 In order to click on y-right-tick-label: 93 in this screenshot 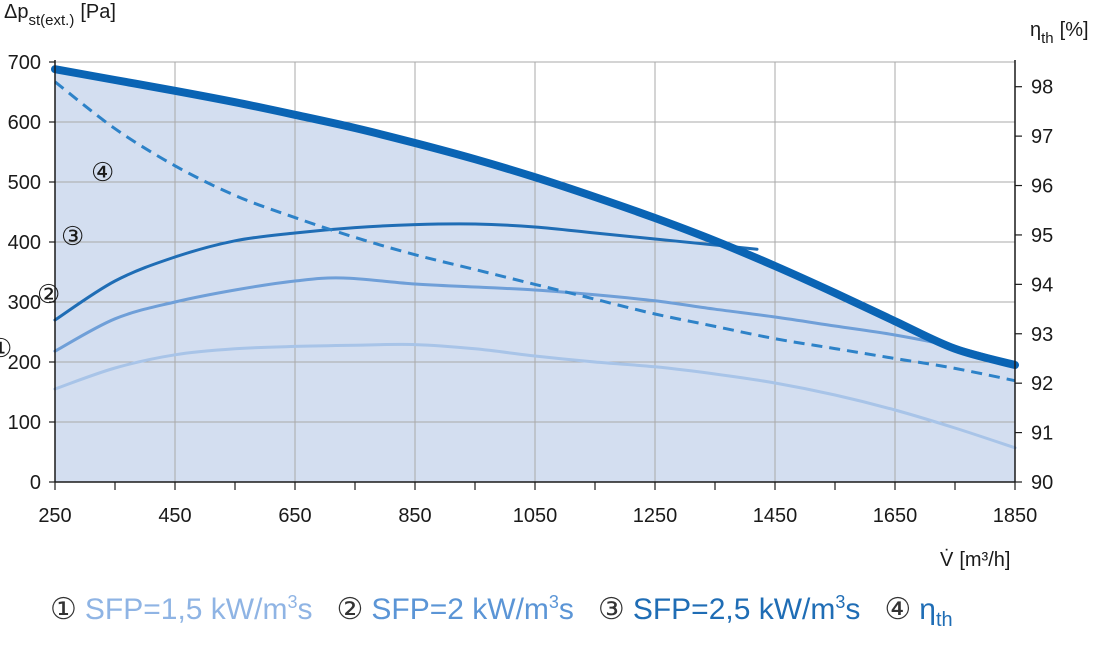, I will do `click(1042, 335)`.